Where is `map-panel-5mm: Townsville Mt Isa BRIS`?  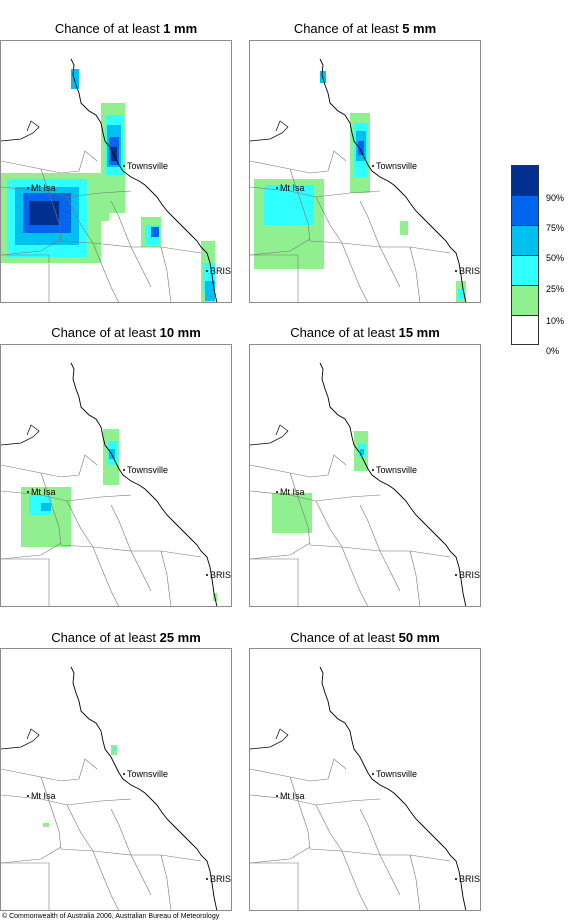 map-panel-5mm: Townsville Mt Isa BRIS is located at coordinates (365, 171).